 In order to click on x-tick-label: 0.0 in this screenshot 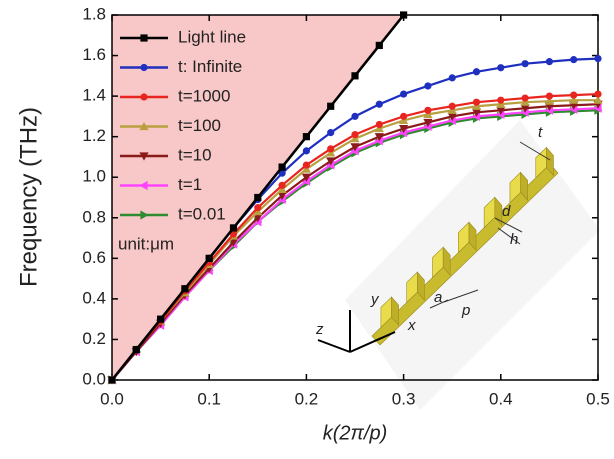, I will do `click(112, 398)`.